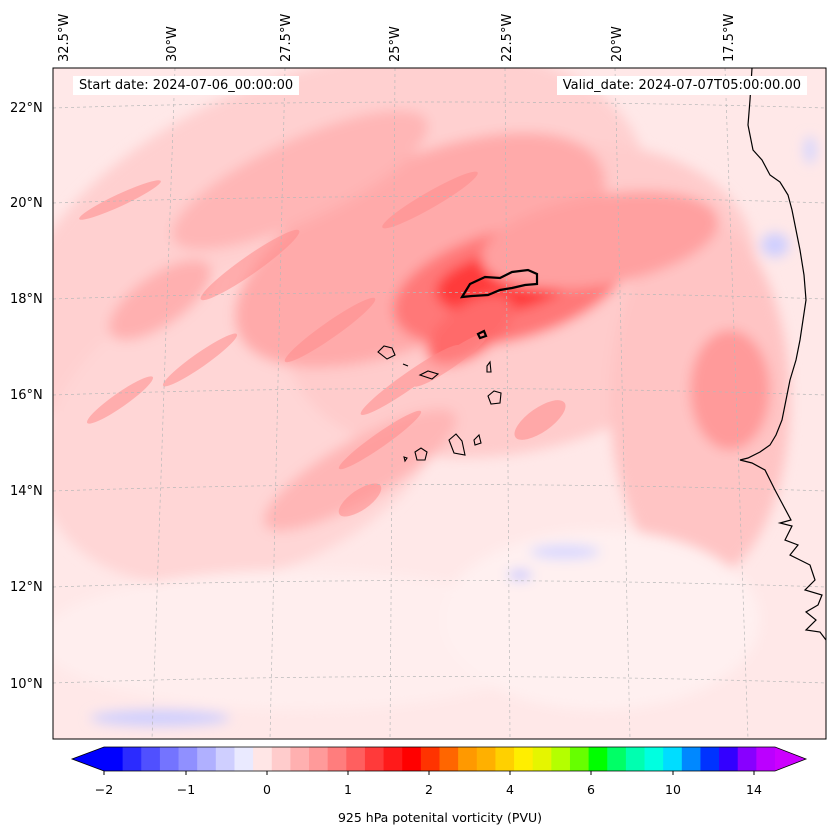 The width and height of the screenshot is (837, 836). What do you see at coordinates (267, 789) in the screenshot?
I see `colorbar-tick-label: 0` at bounding box center [267, 789].